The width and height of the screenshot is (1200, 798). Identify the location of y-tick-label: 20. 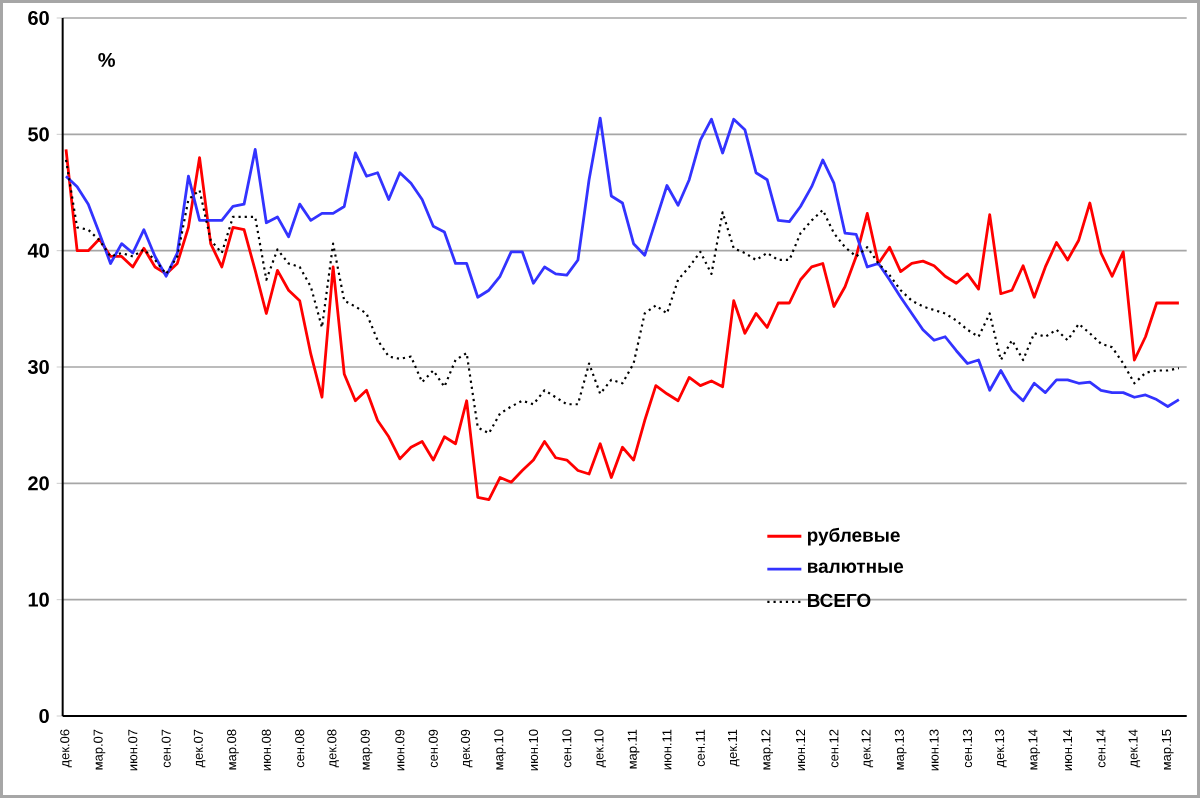
(38, 483).